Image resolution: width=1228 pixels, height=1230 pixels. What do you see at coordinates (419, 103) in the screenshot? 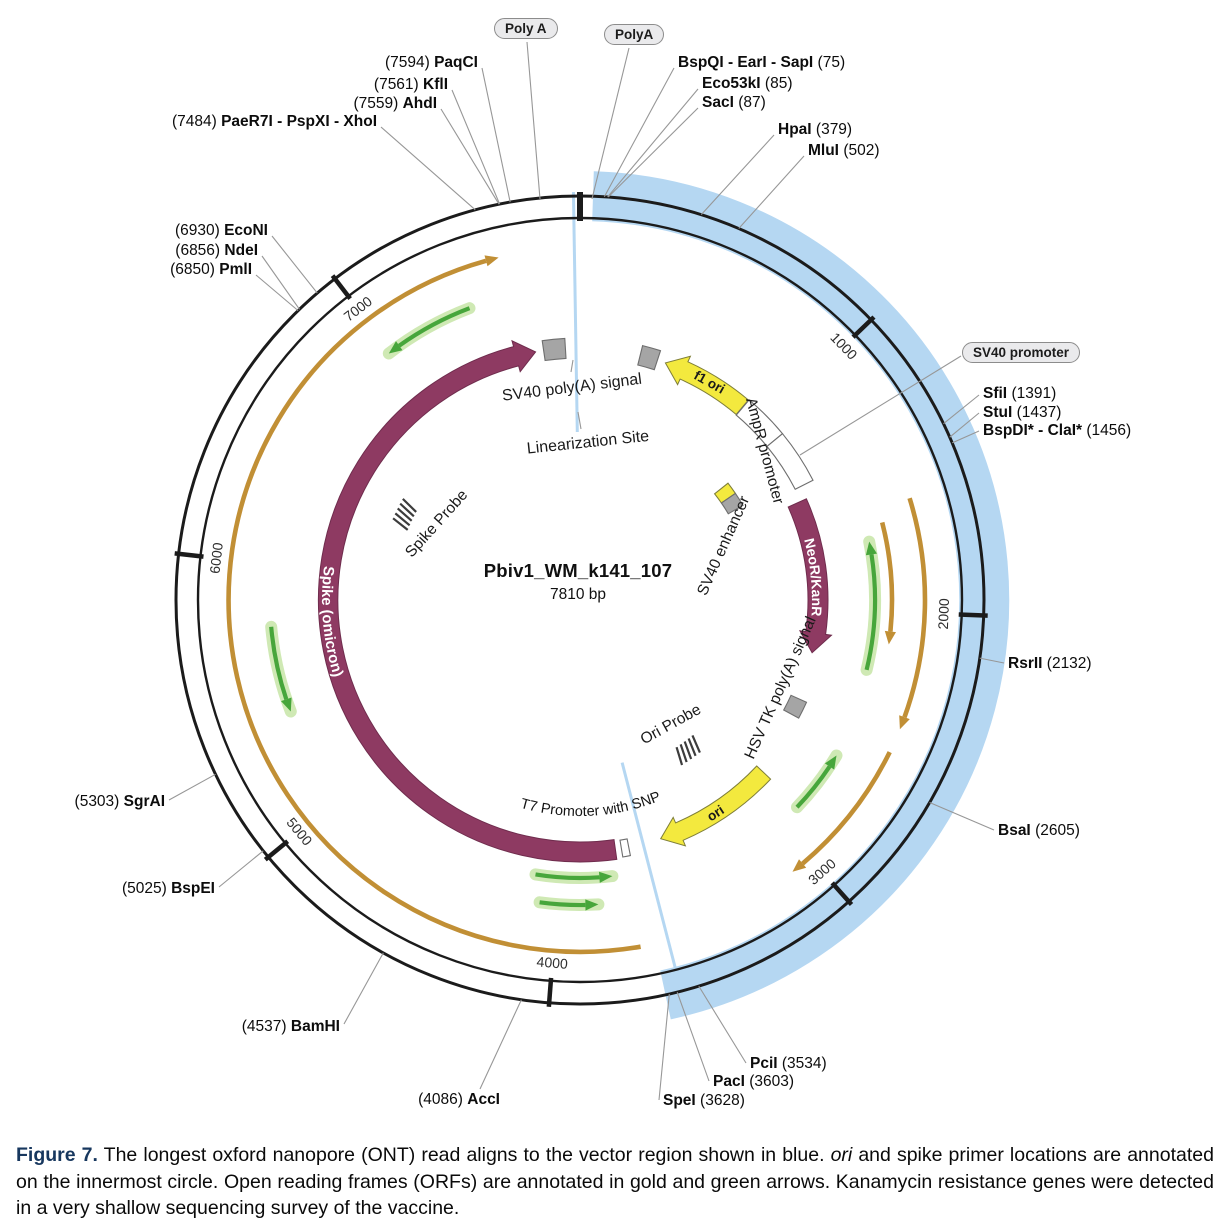
I see `enzyme-name: AhdI` at bounding box center [419, 103].